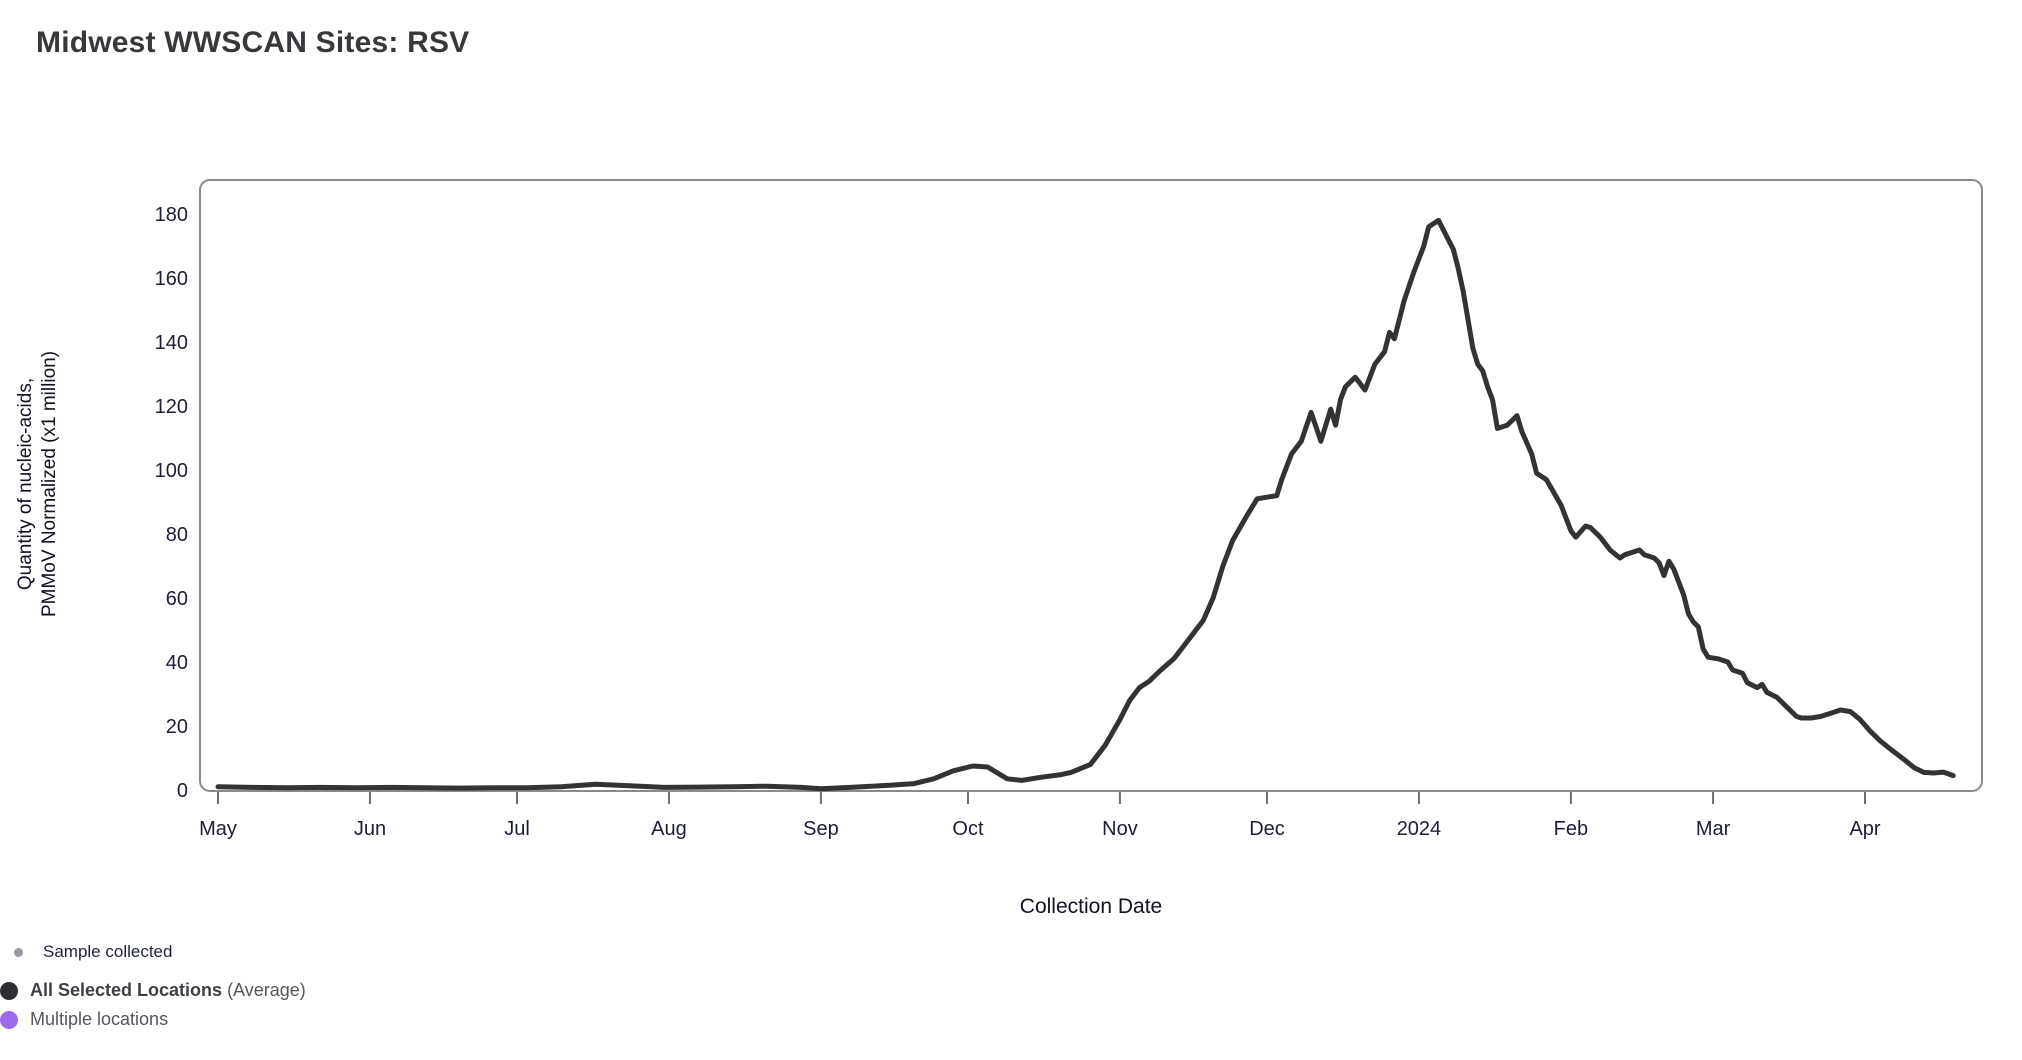 The width and height of the screenshot is (2022, 1060). Describe the element at coordinates (669, 829) in the screenshot. I see `x-tick-label: Aug` at that location.